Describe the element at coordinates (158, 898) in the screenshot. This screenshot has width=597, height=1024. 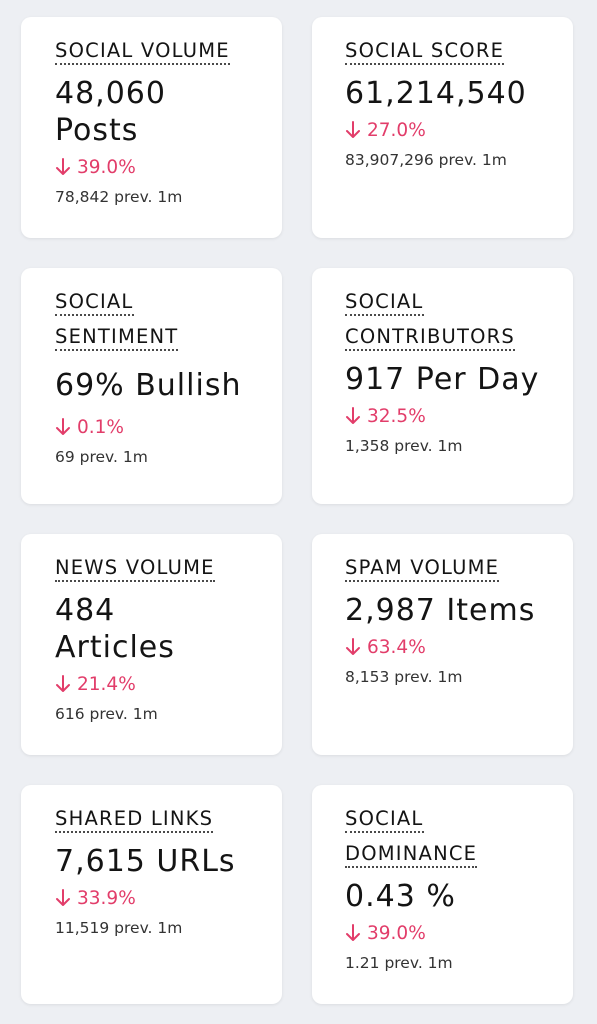
I see `metric-change: 33.9%` at that location.